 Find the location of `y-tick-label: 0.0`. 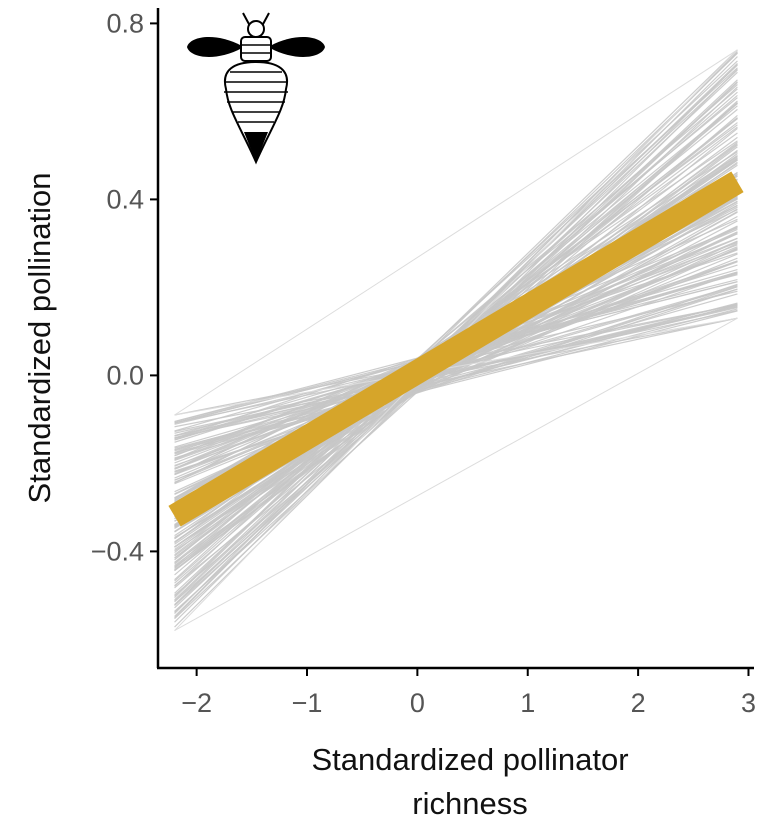

y-tick-label: 0.0 is located at coordinates (125, 375).